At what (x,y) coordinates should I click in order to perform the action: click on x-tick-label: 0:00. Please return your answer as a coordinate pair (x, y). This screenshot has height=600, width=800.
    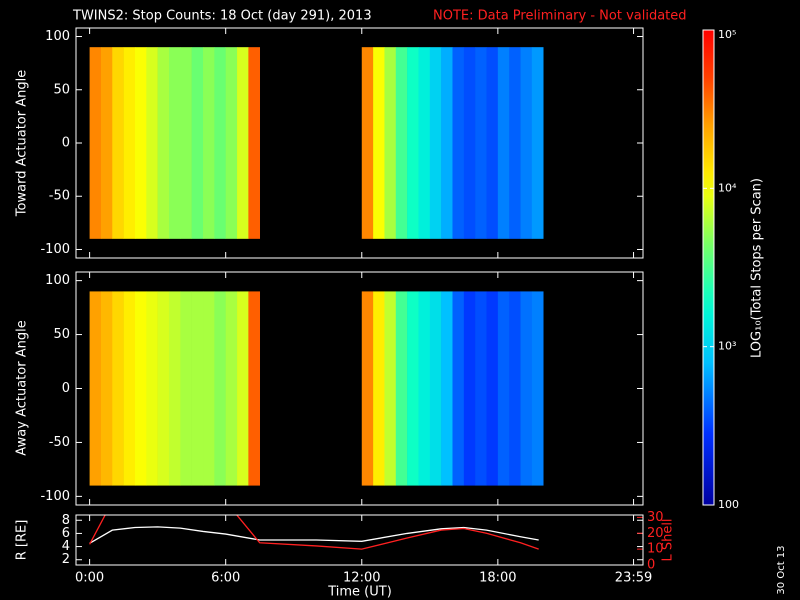
    Looking at the image, I should click on (89, 578).